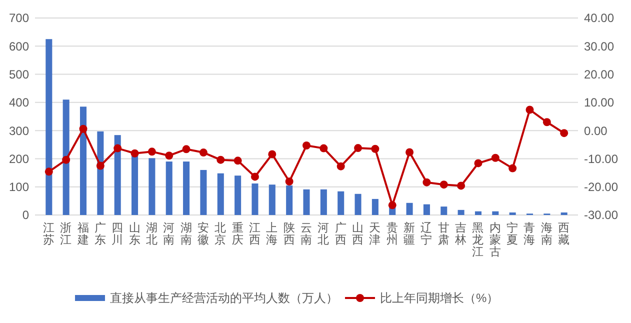  I want to click on x-tick-label: 四川, so click(118, 234).